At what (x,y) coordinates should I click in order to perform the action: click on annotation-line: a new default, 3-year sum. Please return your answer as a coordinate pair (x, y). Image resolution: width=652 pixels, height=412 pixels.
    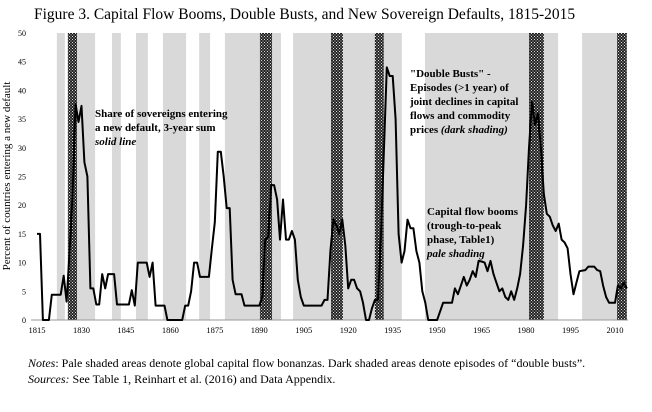
    Looking at the image, I should click on (155, 128).